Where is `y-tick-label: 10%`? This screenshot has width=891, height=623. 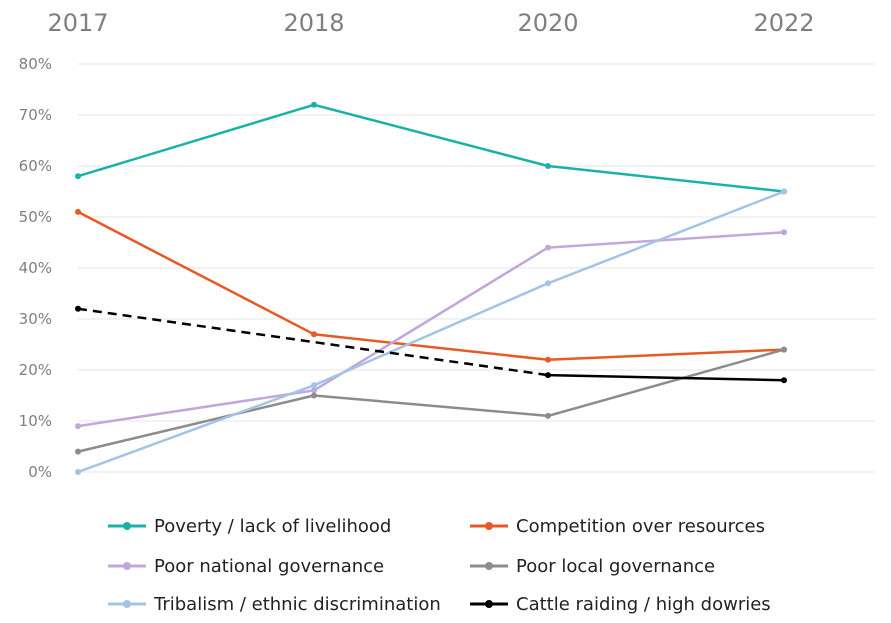 y-tick-label: 10% is located at coordinates (35, 421).